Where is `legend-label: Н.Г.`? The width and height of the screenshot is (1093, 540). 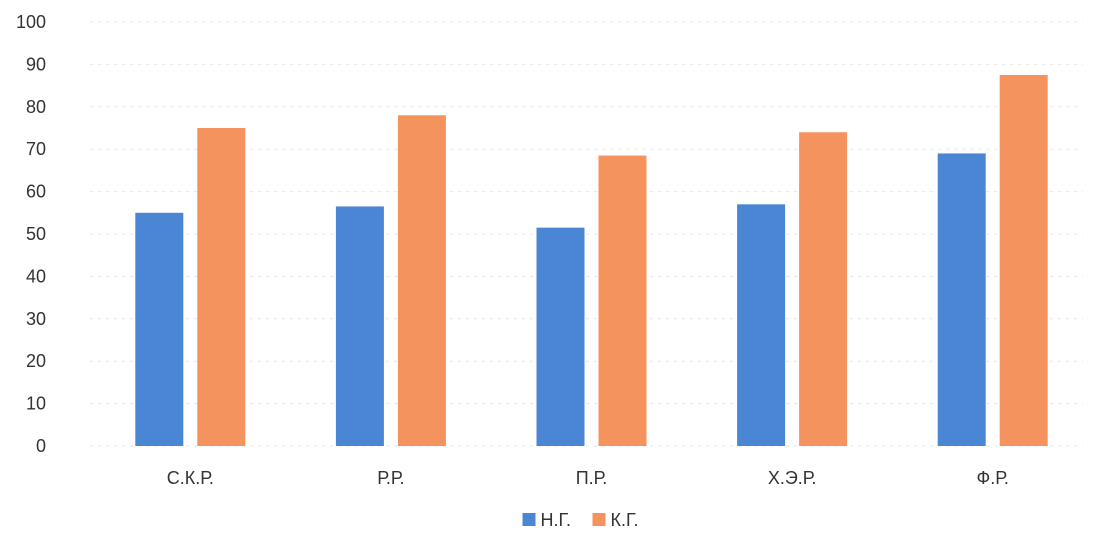
legend-label: Н.Г. is located at coordinates (556, 520).